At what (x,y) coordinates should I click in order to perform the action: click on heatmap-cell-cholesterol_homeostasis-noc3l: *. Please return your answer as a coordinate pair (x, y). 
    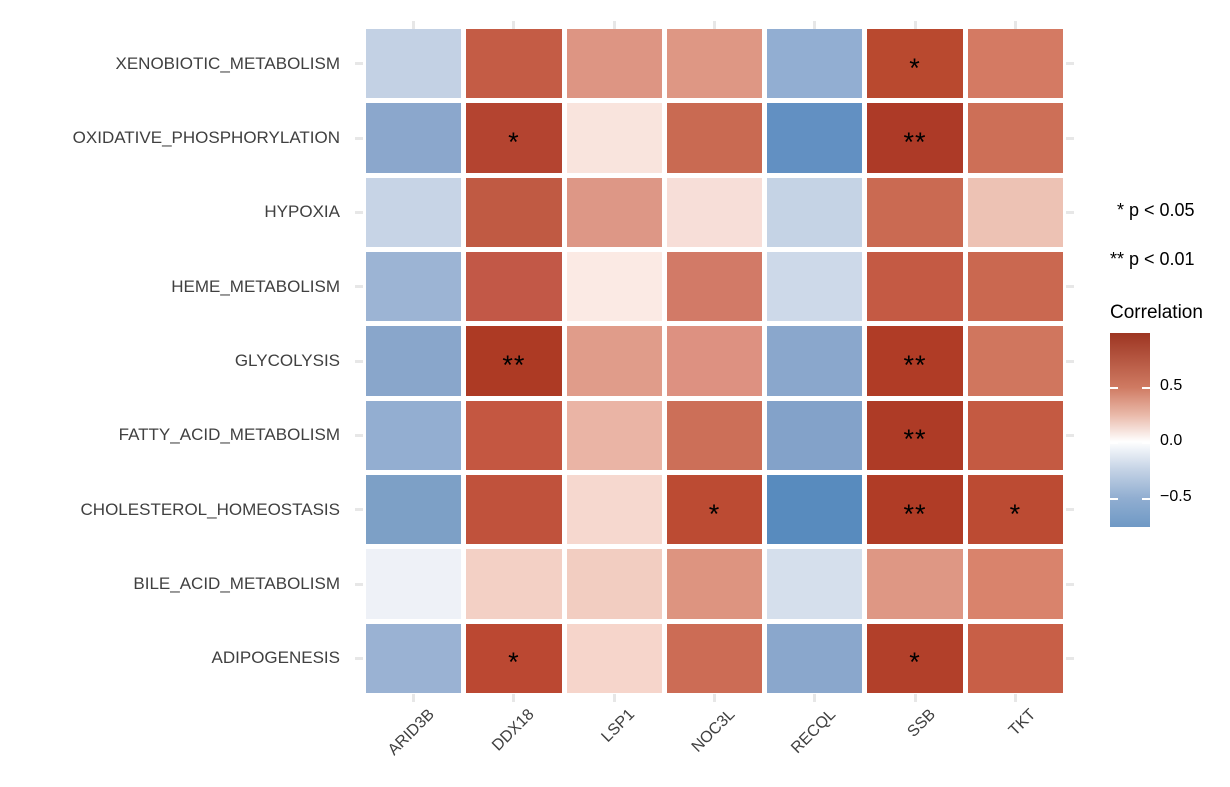
    Looking at the image, I should click on (714, 510).